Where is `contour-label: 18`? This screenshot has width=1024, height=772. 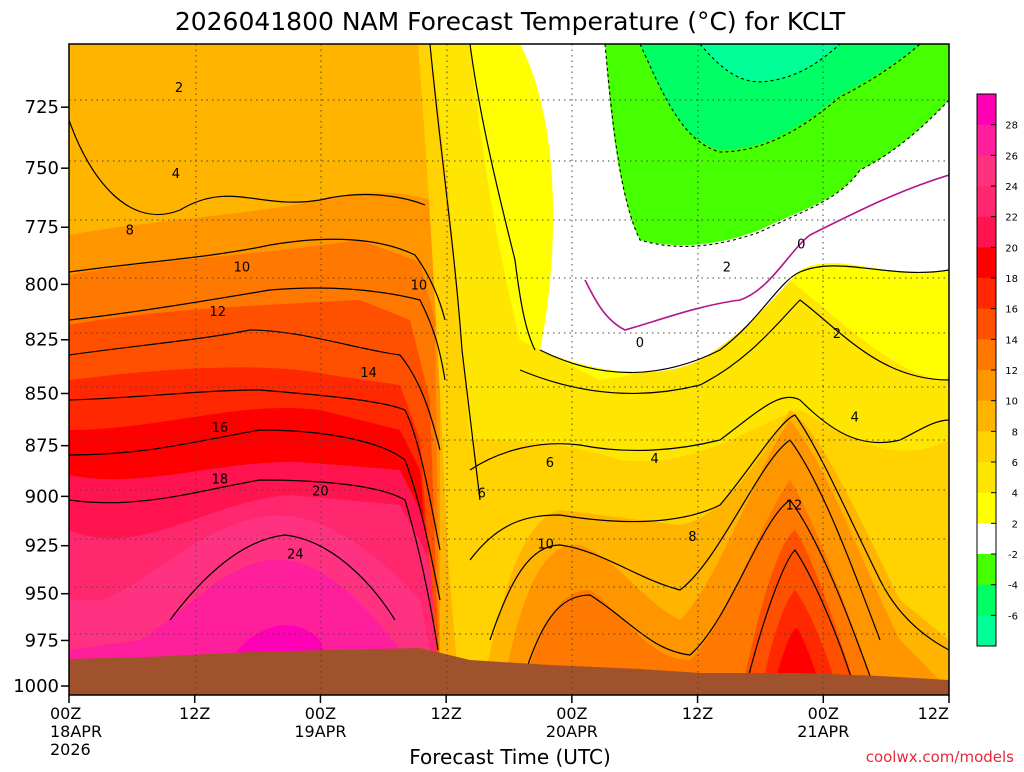
contour-label: 18 is located at coordinates (220, 479).